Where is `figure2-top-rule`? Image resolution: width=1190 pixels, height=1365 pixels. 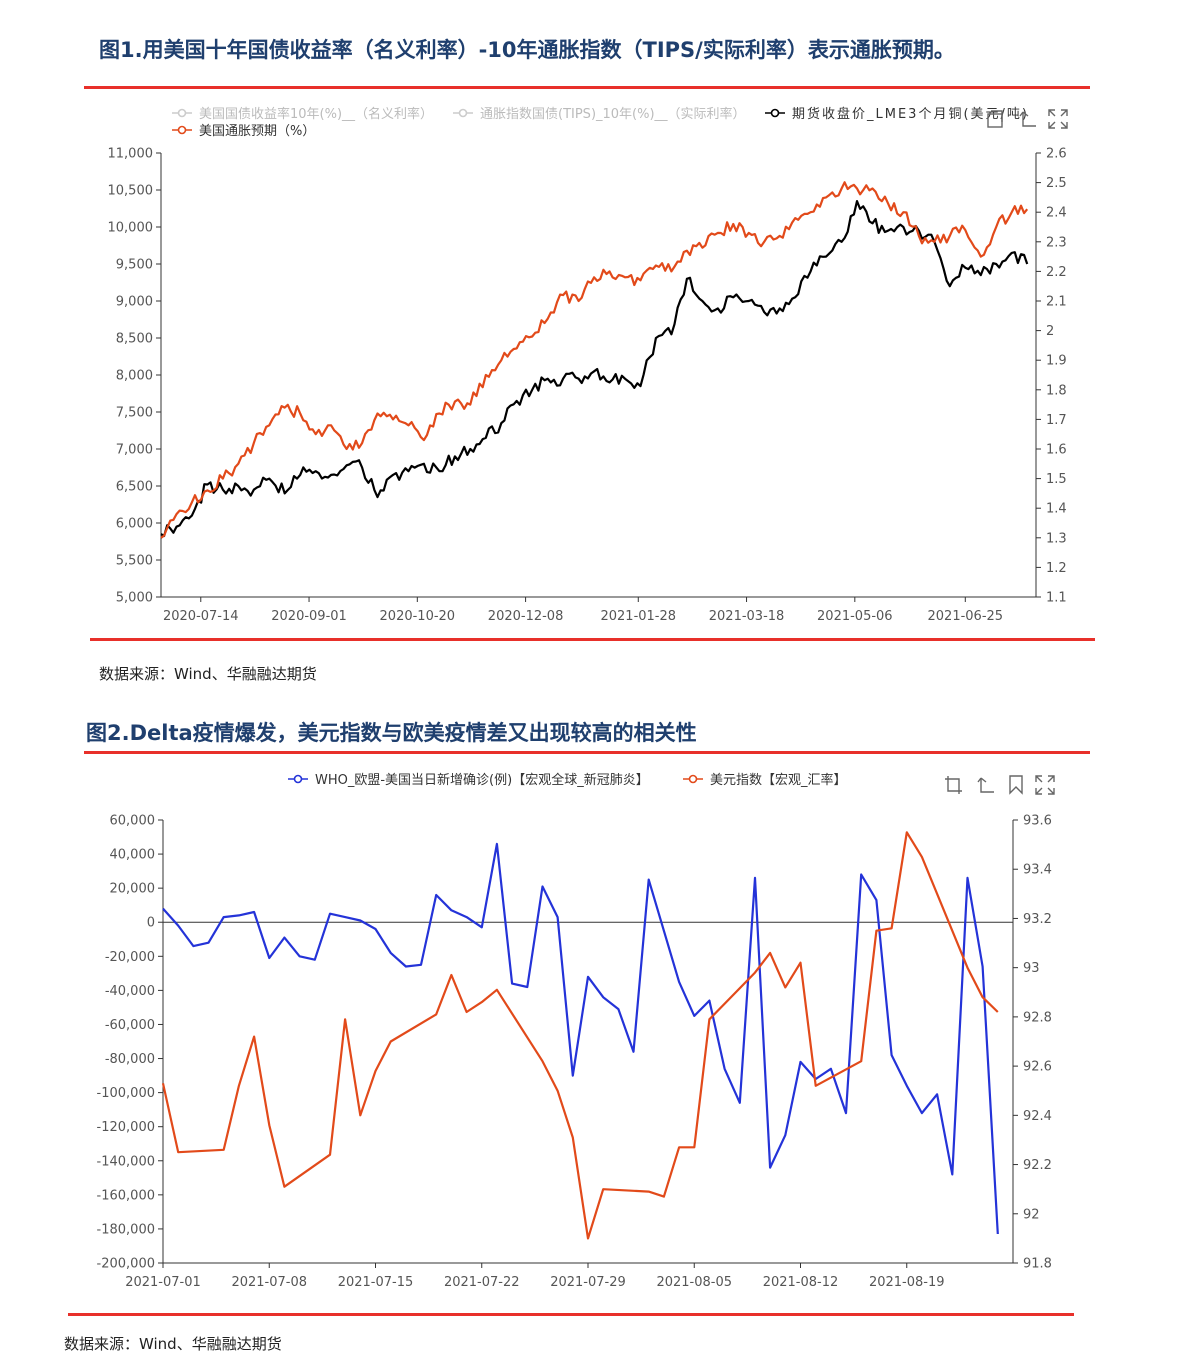
figure2-top-rule is located at coordinates (587, 752).